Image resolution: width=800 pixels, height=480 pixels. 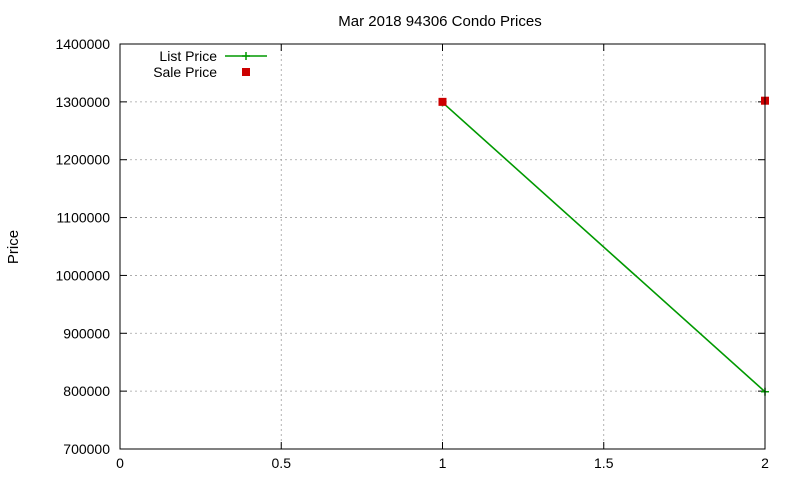 I want to click on x-tick-label: 0.5, so click(x=282, y=463).